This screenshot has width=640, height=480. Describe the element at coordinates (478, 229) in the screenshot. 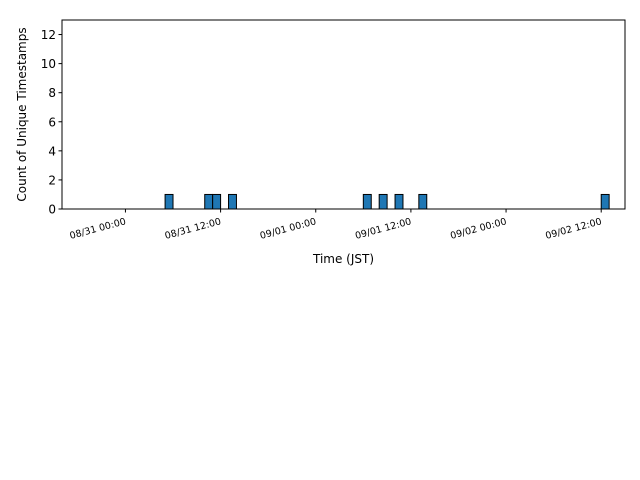

I see `x-tick-label-4: 09/02 00:00` at that location.